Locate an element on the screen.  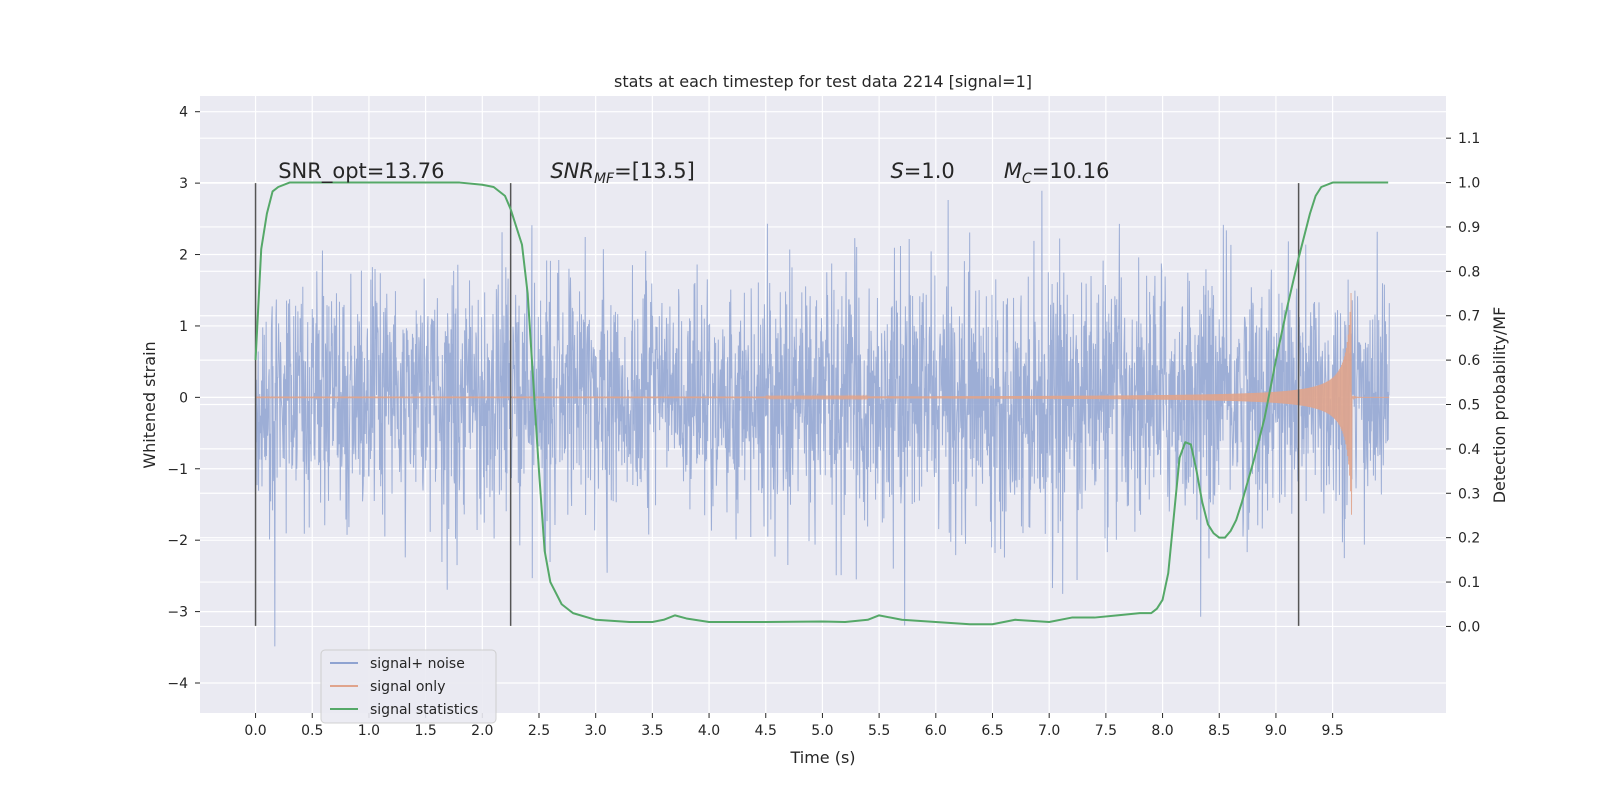
x-tick-label-16: 8.0 is located at coordinates (1162, 731).